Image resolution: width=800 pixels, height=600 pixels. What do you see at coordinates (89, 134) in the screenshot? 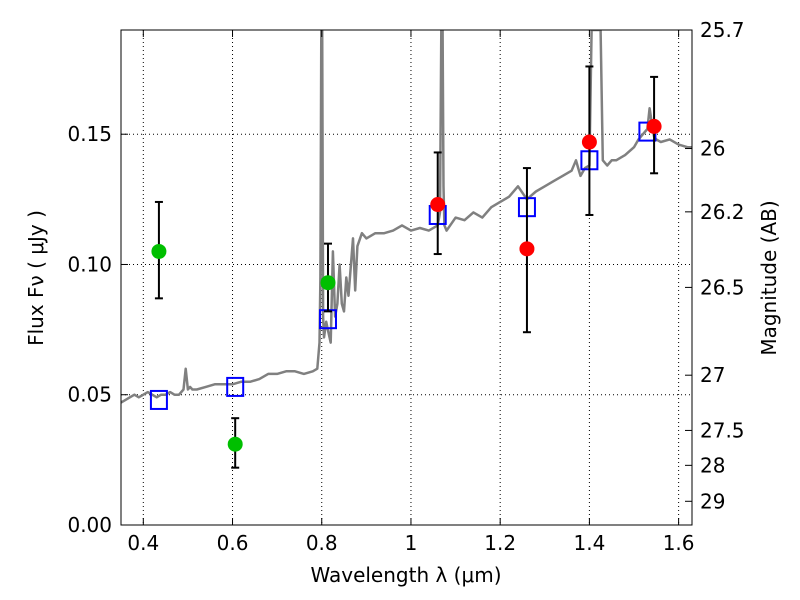
I see `y-tick-label: 0.15` at bounding box center [89, 134].